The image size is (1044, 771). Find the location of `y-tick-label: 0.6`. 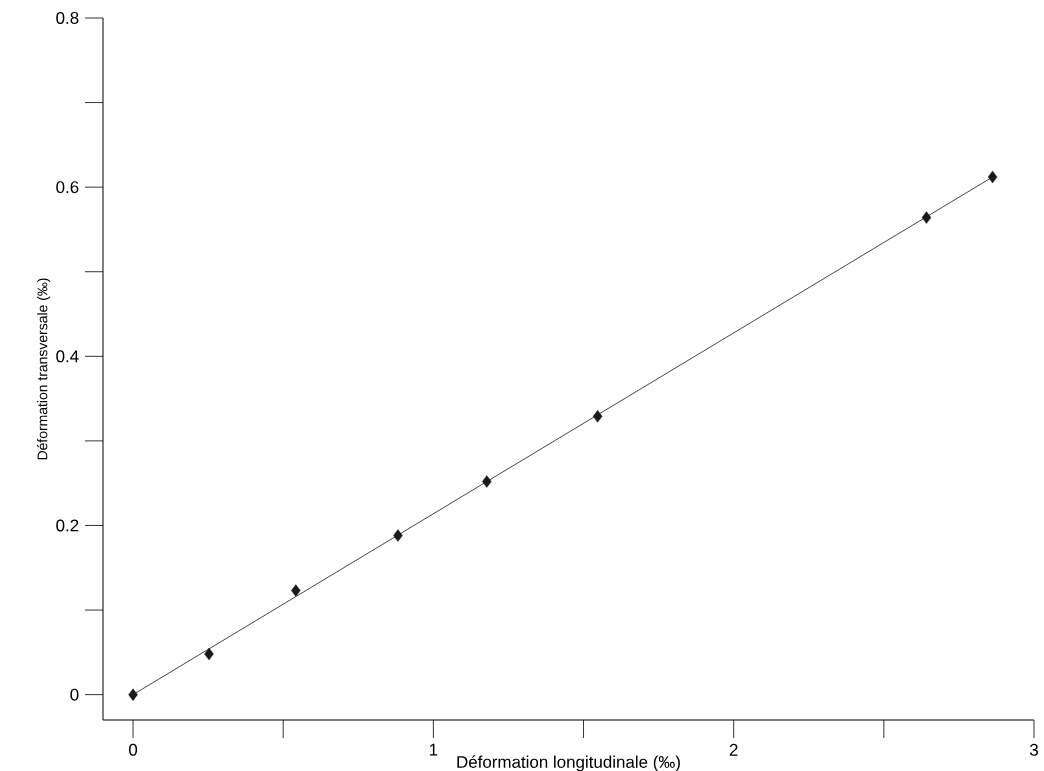

y-tick-label: 0.6 is located at coordinates (67, 187).